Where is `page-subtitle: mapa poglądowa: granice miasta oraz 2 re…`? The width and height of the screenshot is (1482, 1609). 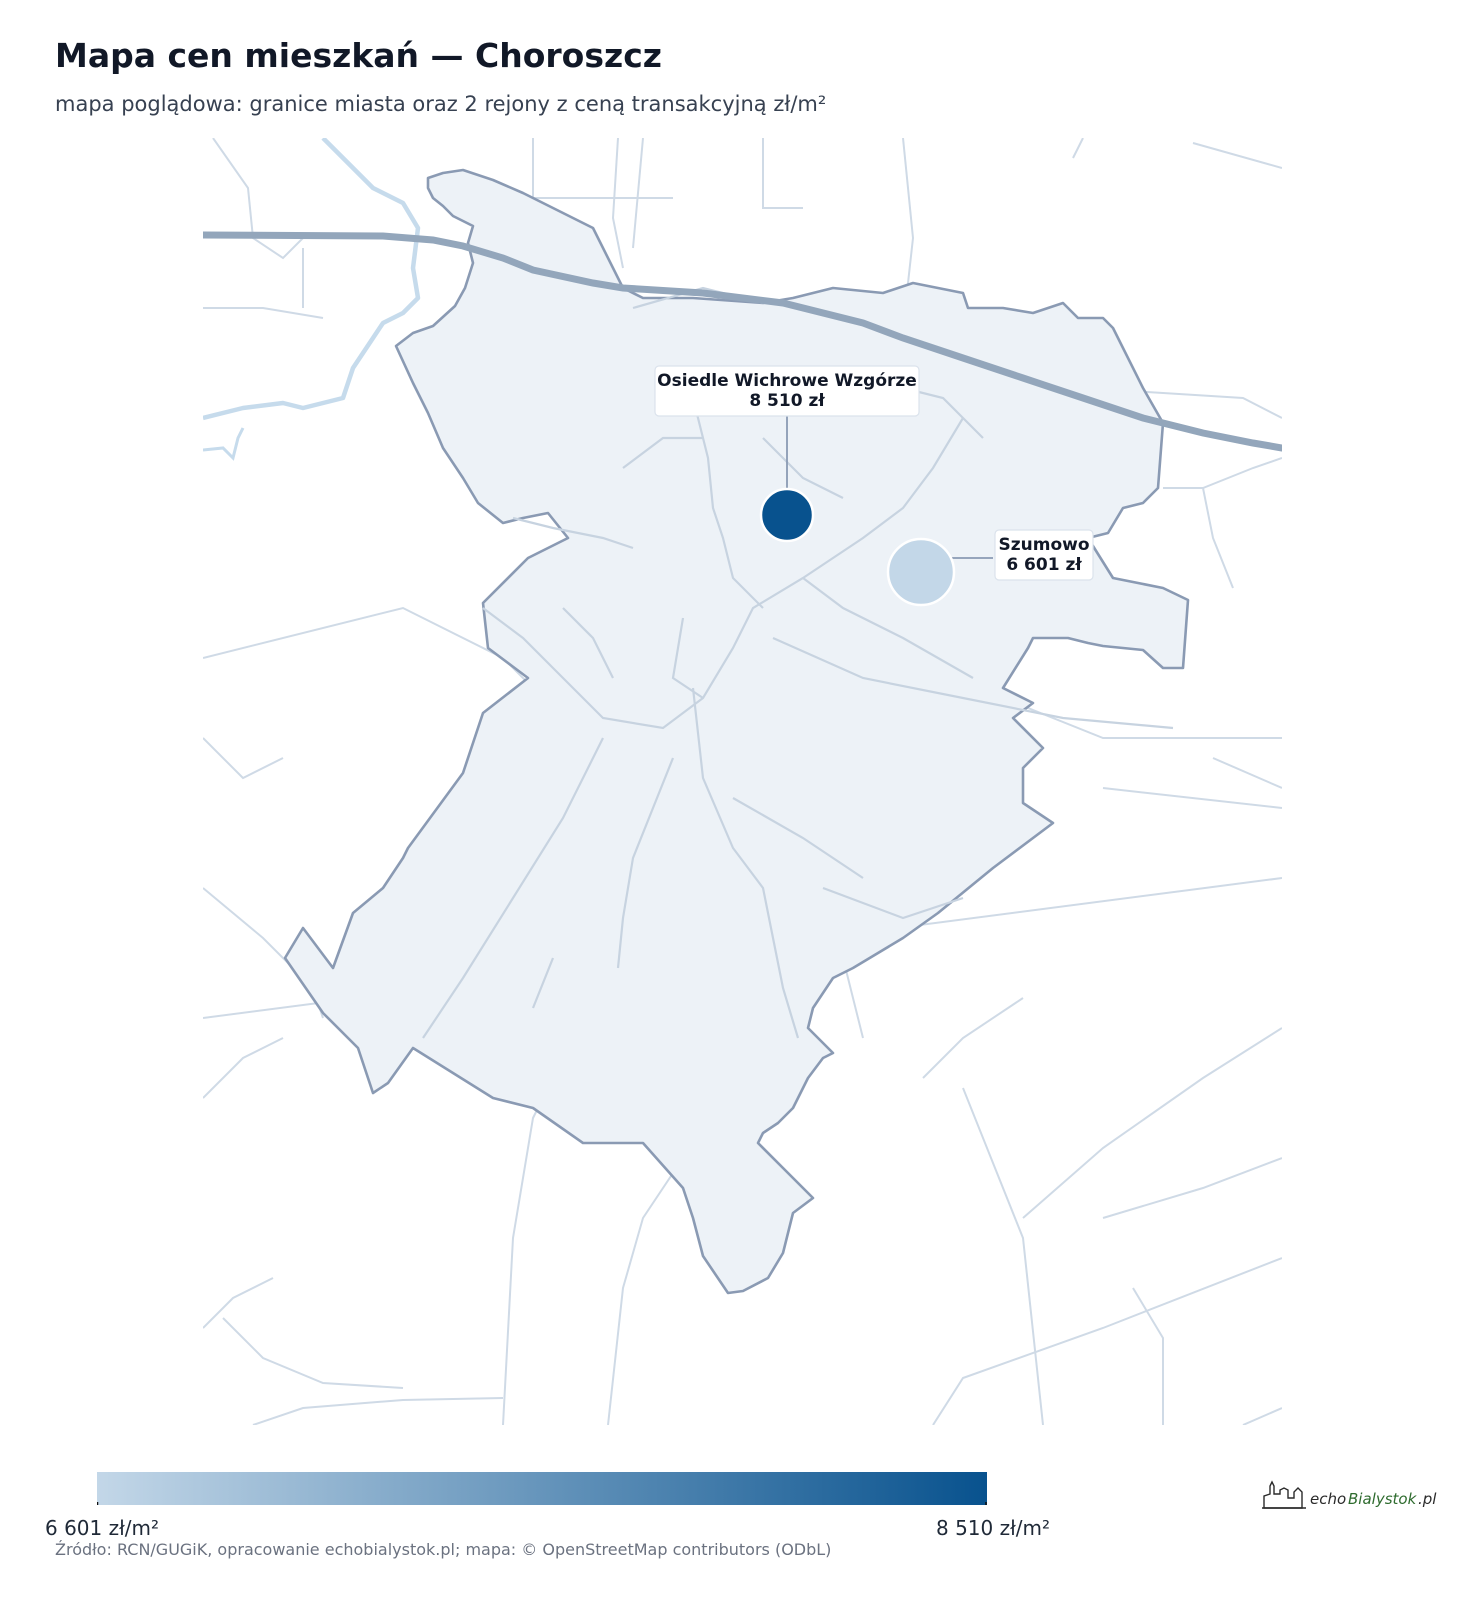
page-subtitle: mapa poglądowa: granice miasta oraz 2 re… is located at coordinates (441, 104).